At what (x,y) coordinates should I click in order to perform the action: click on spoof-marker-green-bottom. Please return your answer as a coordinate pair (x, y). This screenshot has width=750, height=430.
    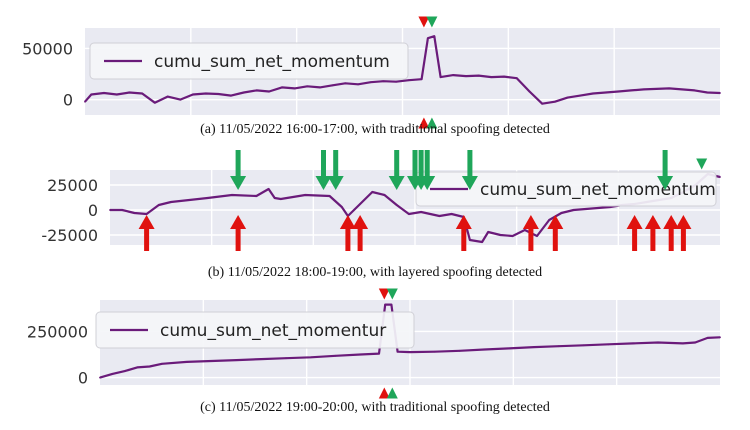
    Looking at the image, I should click on (432, 123).